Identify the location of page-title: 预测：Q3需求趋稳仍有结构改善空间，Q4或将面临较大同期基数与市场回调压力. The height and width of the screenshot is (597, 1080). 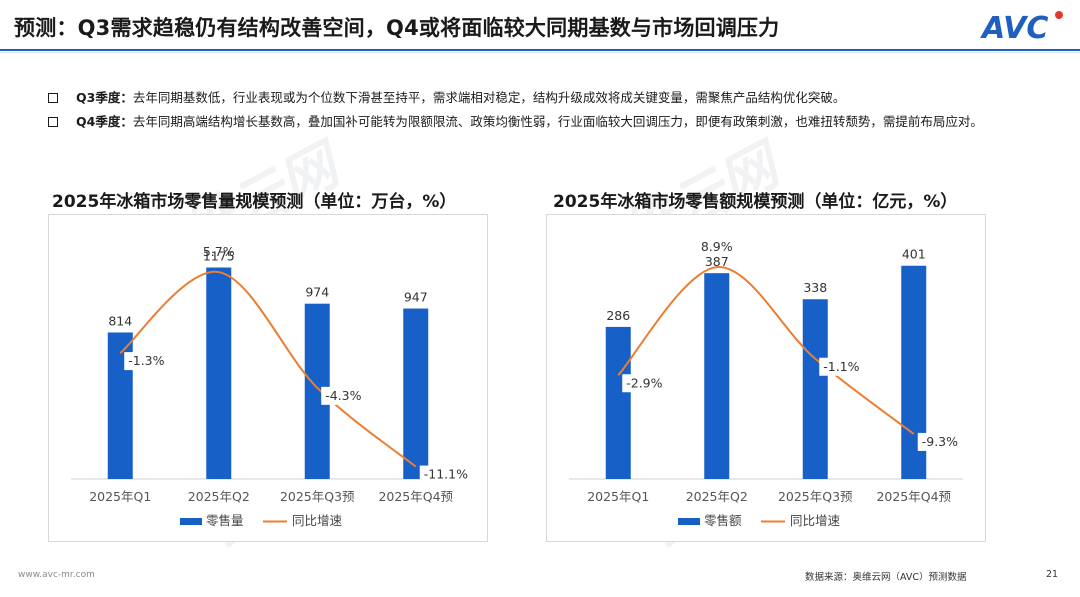
(397, 28).